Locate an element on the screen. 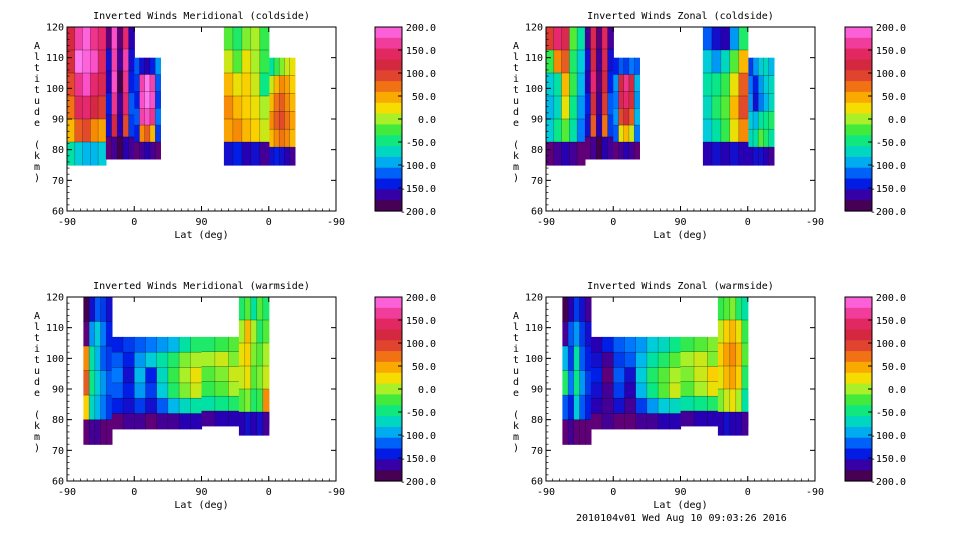 Image resolution: width=960 pixels, height=540 pixels. y-tick-label: 80 is located at coordinates (537, 420).